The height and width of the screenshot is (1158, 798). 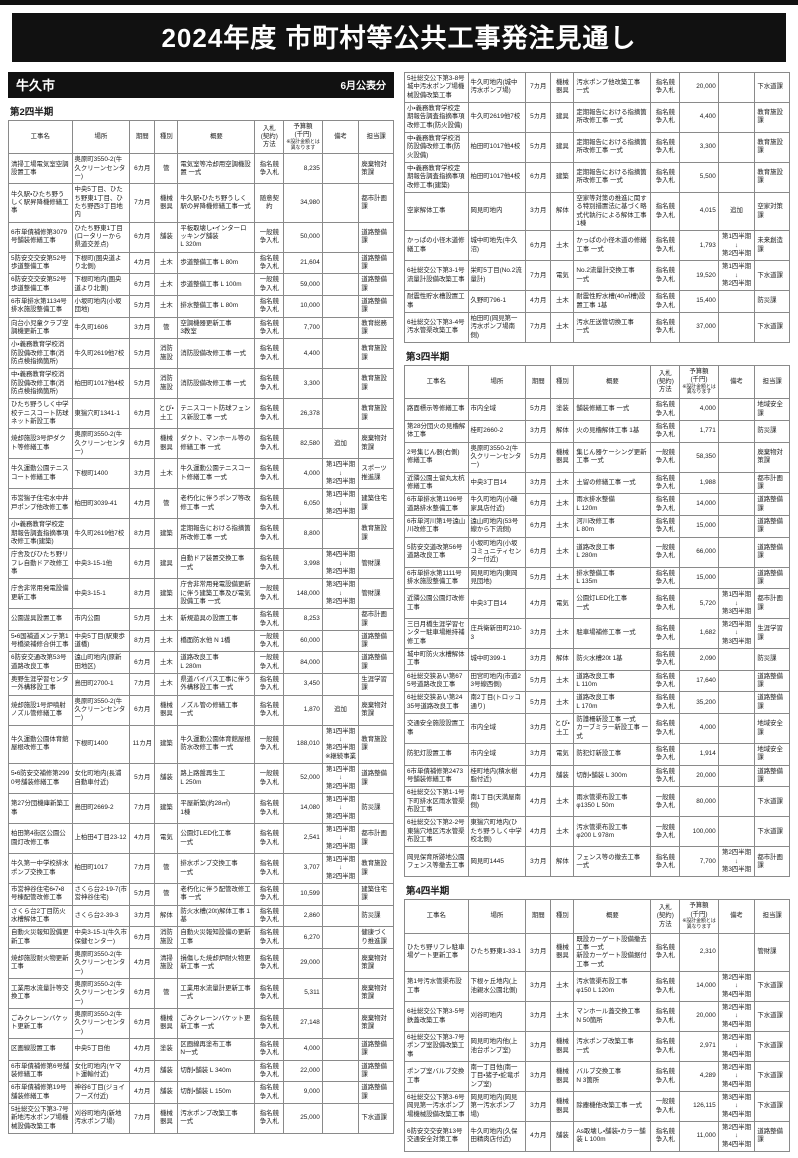 What do you see at coordinates (303, 809) in the screenshot?
I see `cell-budget: 14,080` at bounding box center [303, 809].